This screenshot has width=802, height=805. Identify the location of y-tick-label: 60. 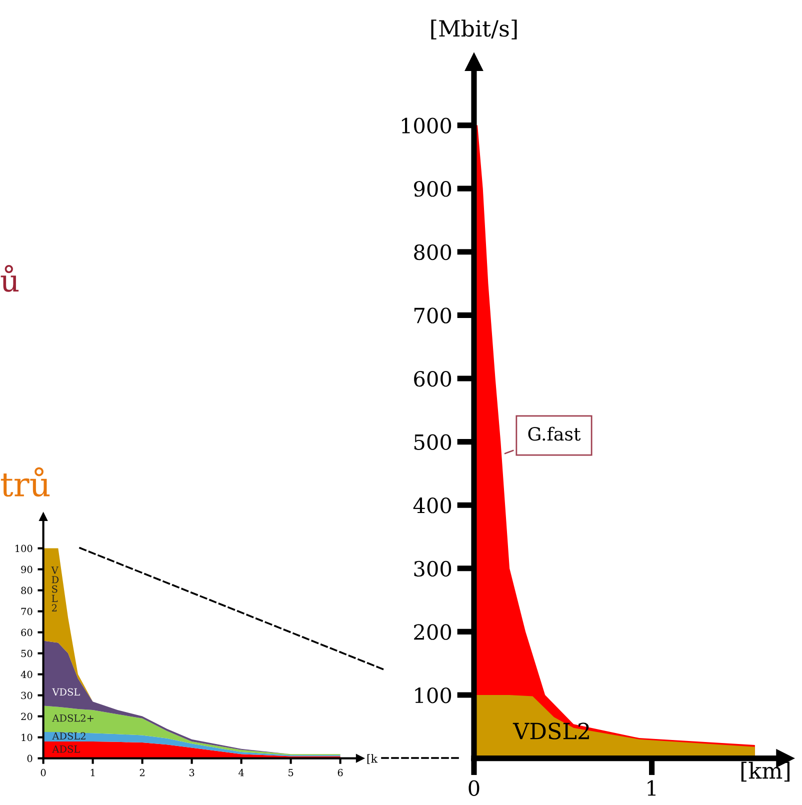
(26, 632).